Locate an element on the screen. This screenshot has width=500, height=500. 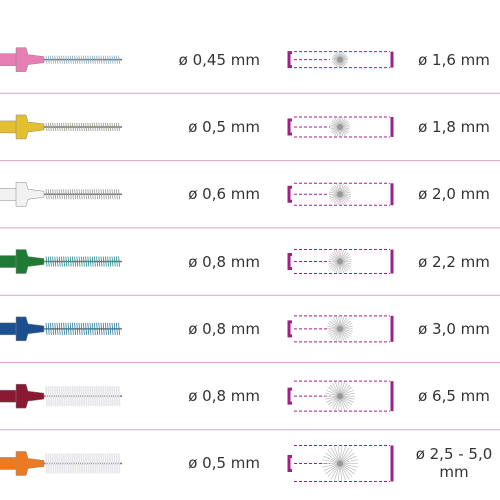
wire-diameter: ø 0,5 mm is located at coordinates (224, 463).